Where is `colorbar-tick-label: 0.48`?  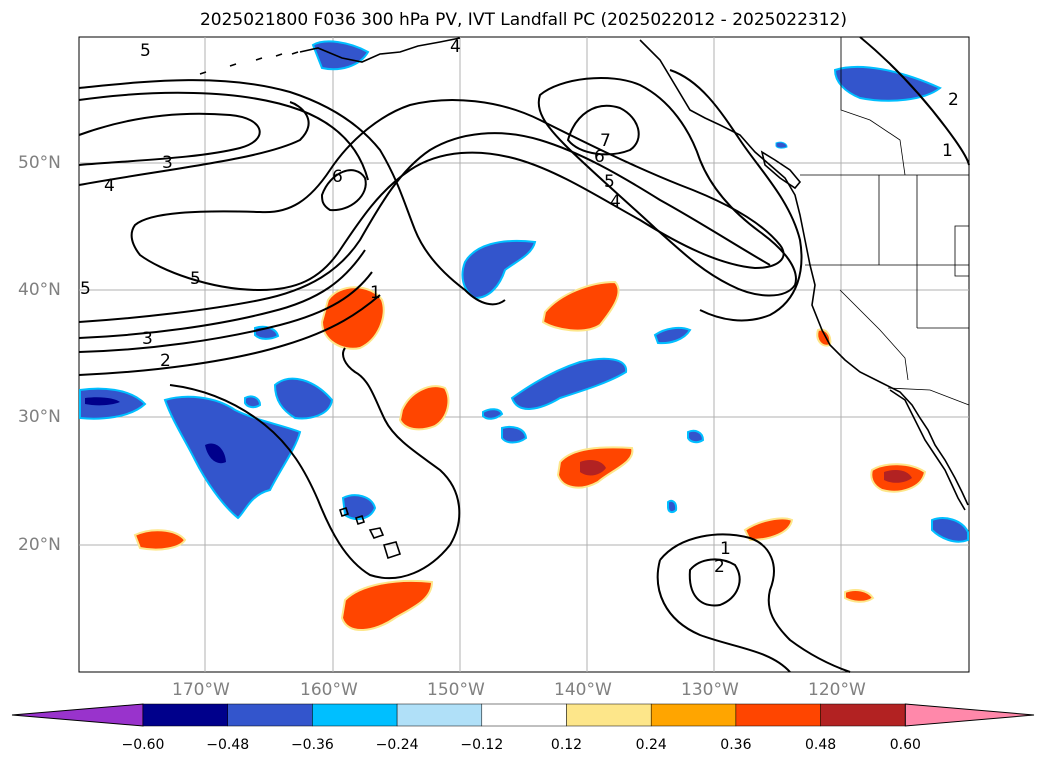 colorbar-tick-label: 0.48 is located at coordinates (821, 745).